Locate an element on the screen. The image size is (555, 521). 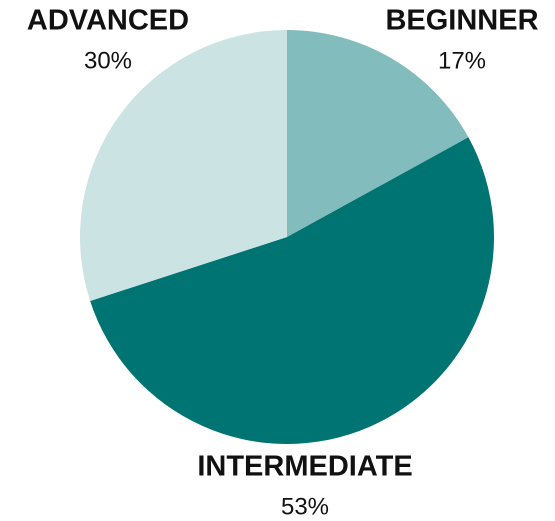
slice-label: ADVANCED is located at coordinates (108, 21).